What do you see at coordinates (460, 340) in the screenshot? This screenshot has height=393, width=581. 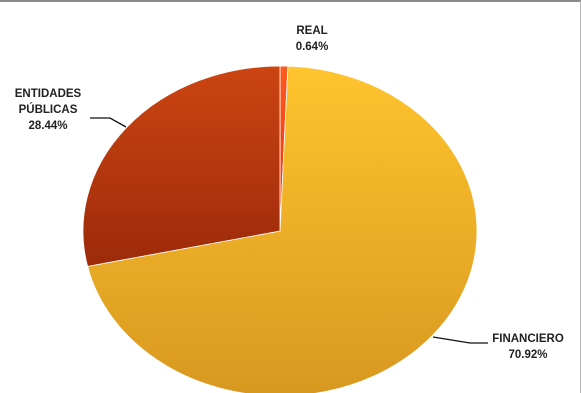 I see `leader-line-financiero` at bounding box center [460, 340].